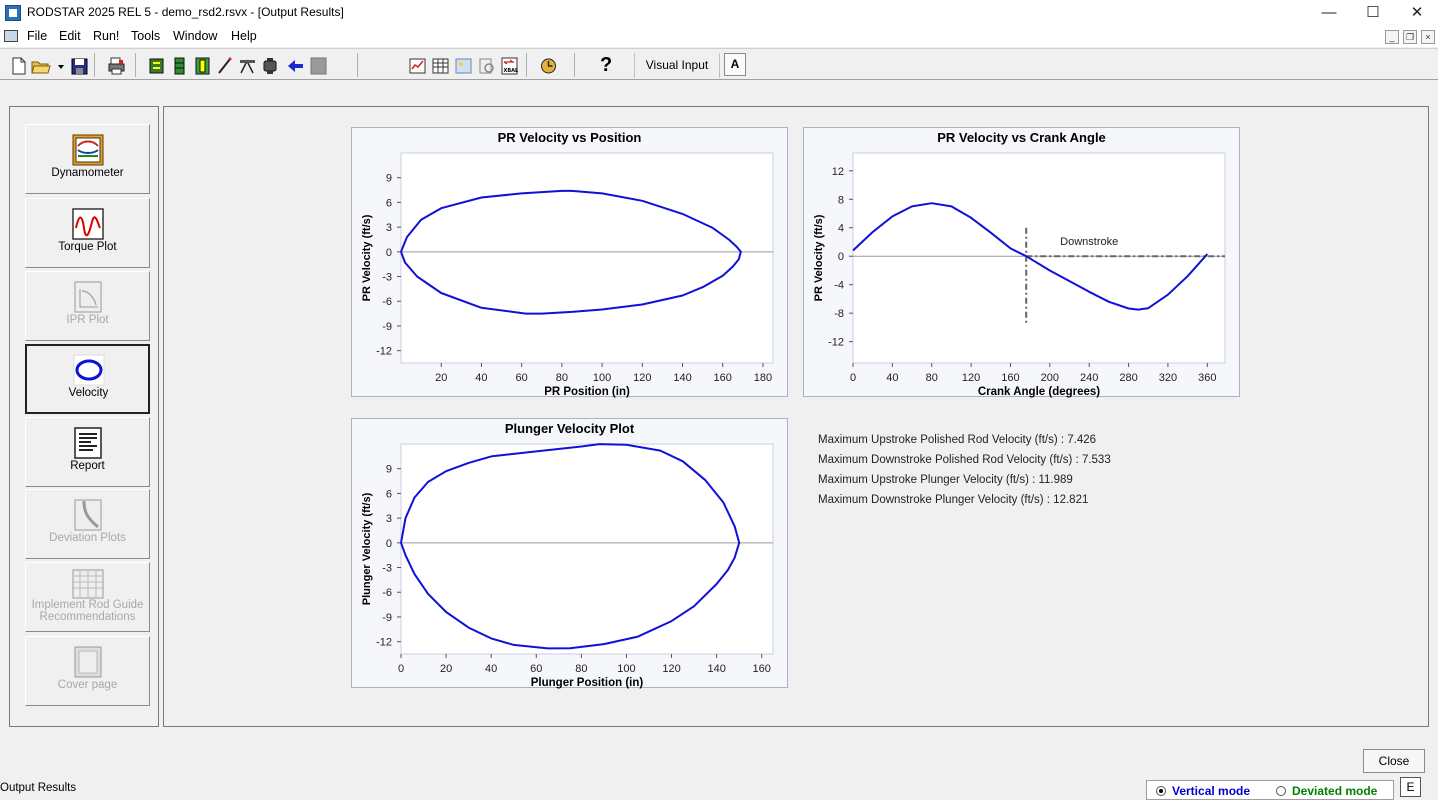  I want to click on pump-icon, so click(202, 66).